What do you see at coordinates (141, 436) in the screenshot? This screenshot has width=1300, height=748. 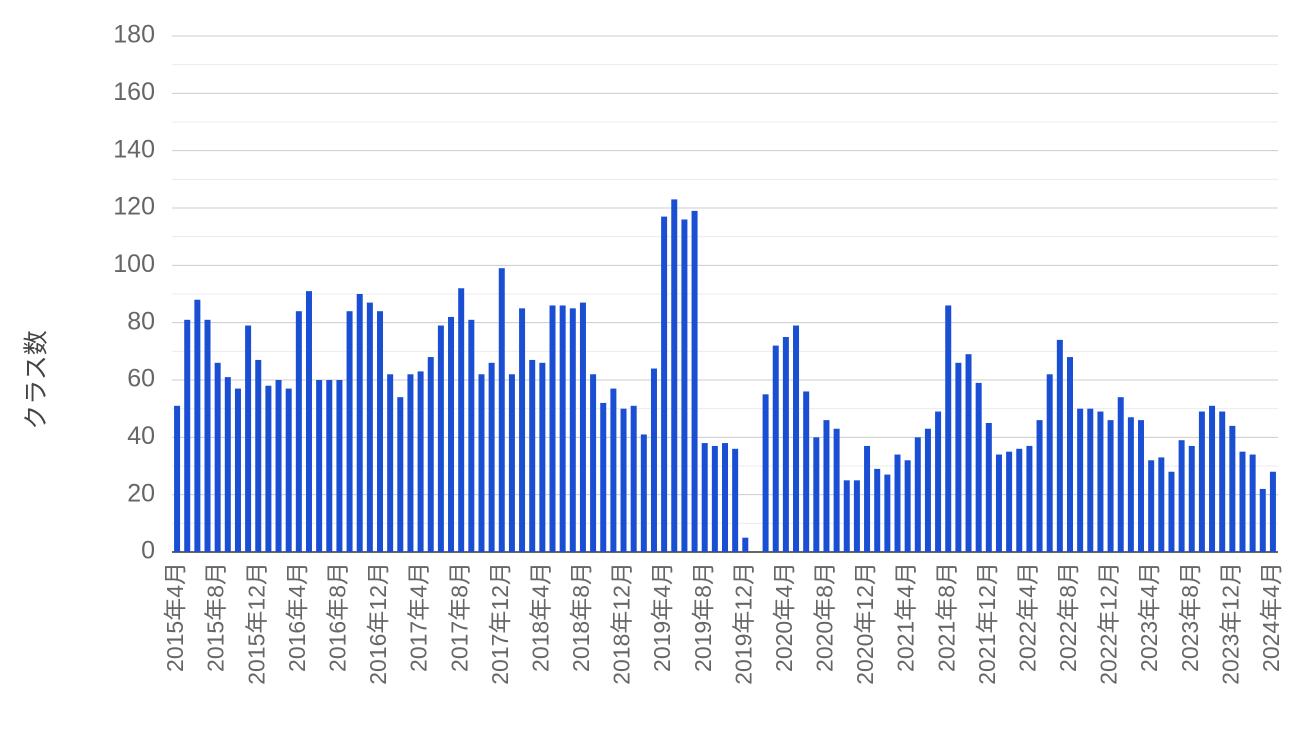 I see `y-tick-label: 40` at bounding box center [141, 436].